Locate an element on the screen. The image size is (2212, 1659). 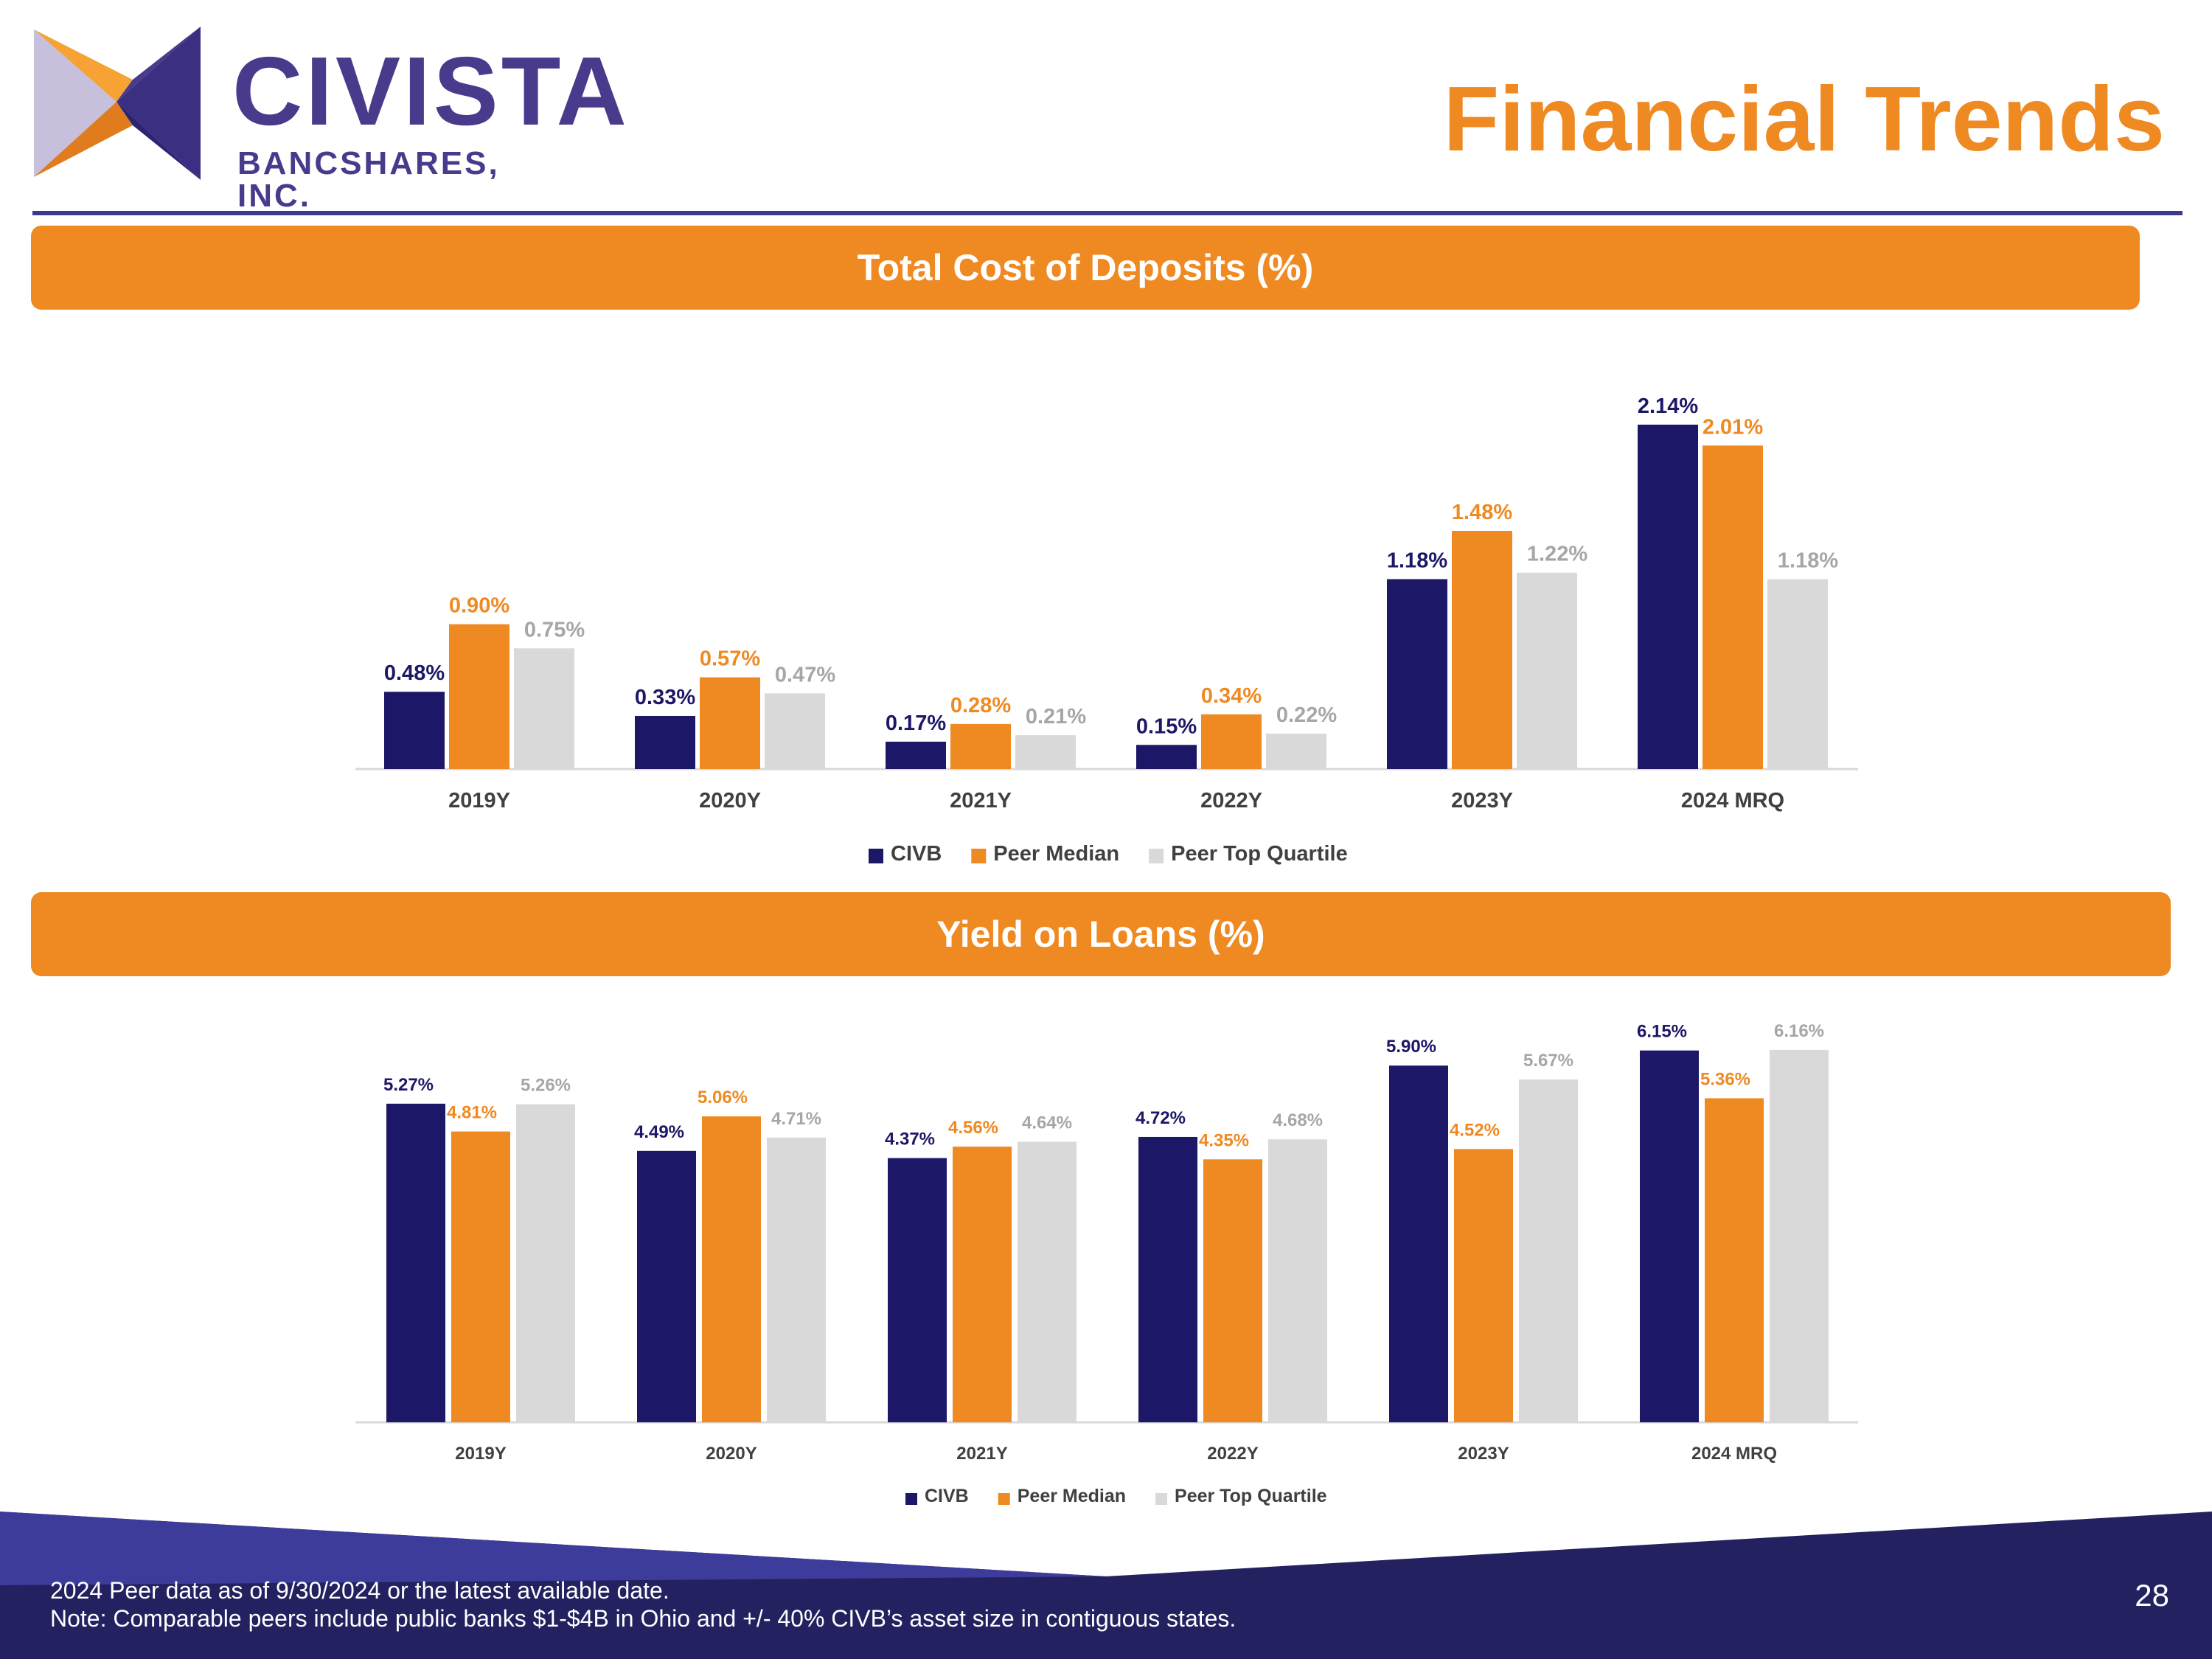
data-label-peer-median-2019y: 4.81% is located at coordinates (472, 1113).